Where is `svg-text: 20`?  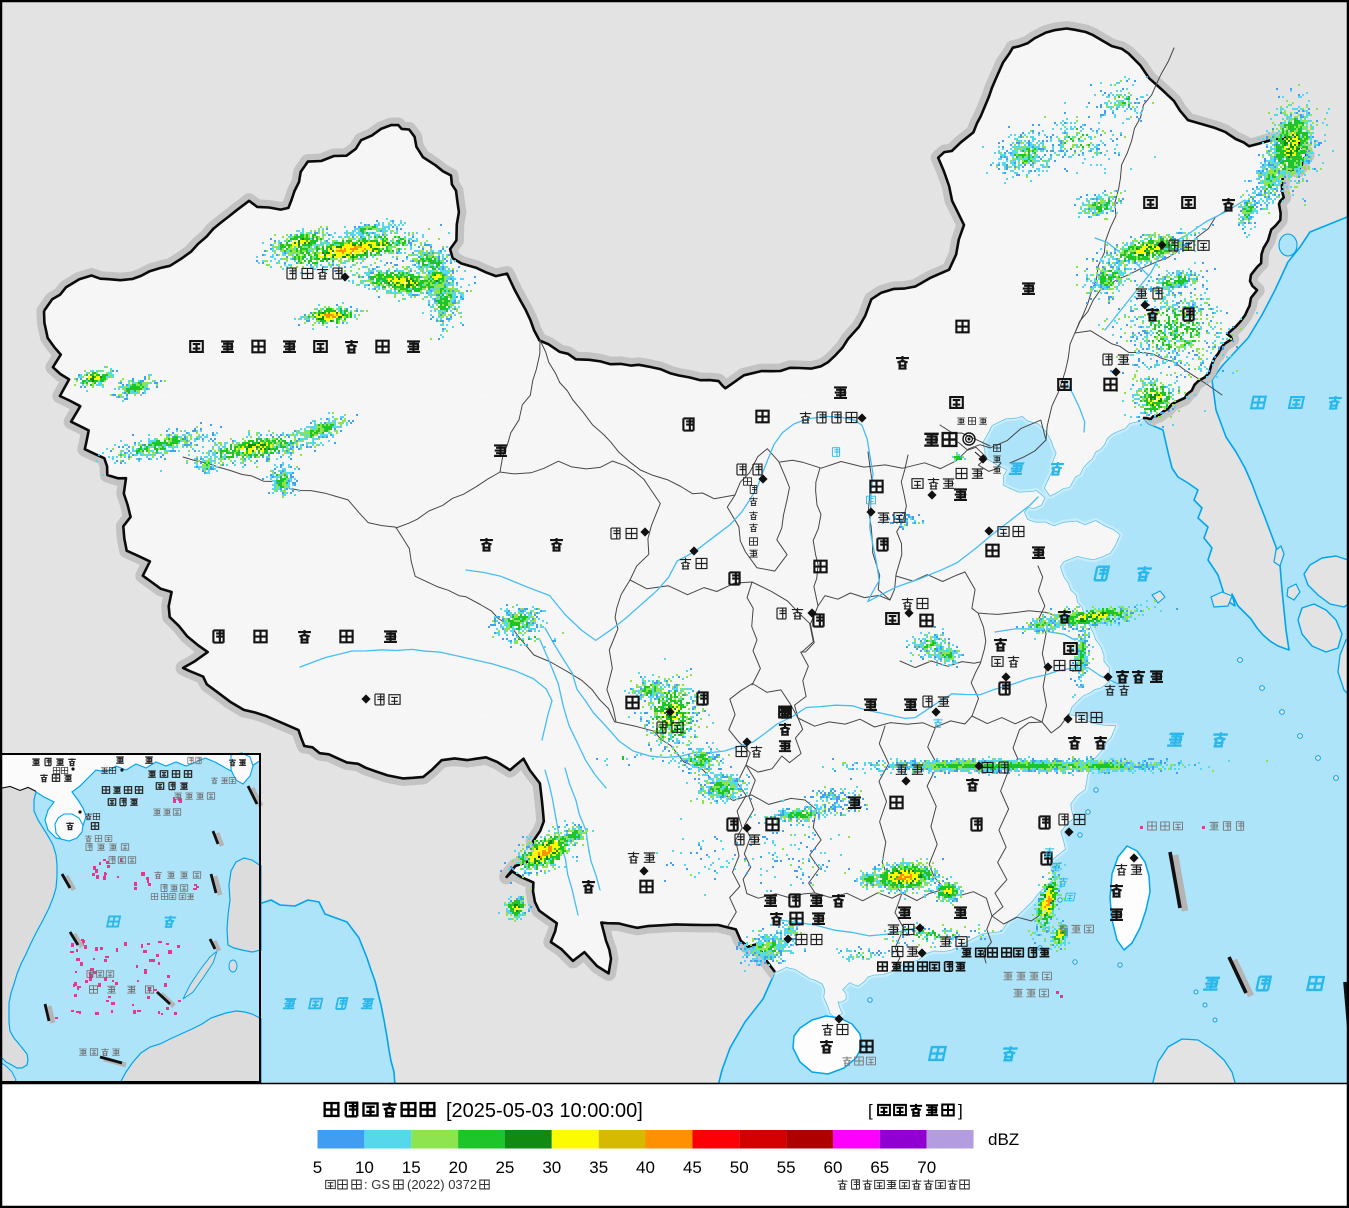 svg-text: 20 is located at coordinates (458, 1167).